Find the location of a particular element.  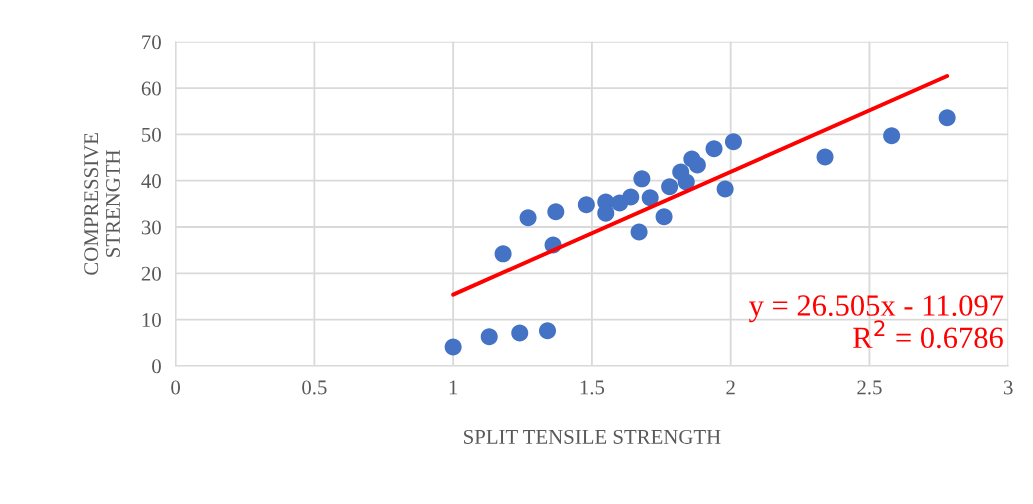

y-tick-label: 20 is located at coordinates (151, 273).